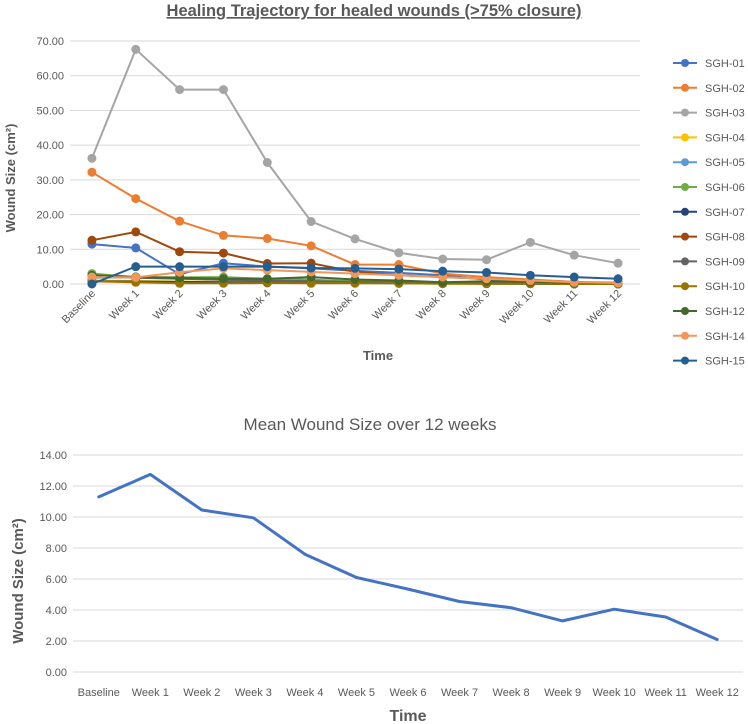 This screenshot has width=748, height=724. Describe the element at coordinates (725, 64) in the screenshot. I see `legend-label-sgh-01: SGH-01` at that location.